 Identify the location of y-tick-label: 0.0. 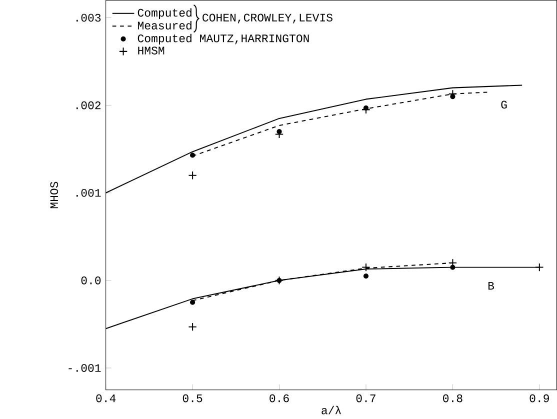
(91, 280).